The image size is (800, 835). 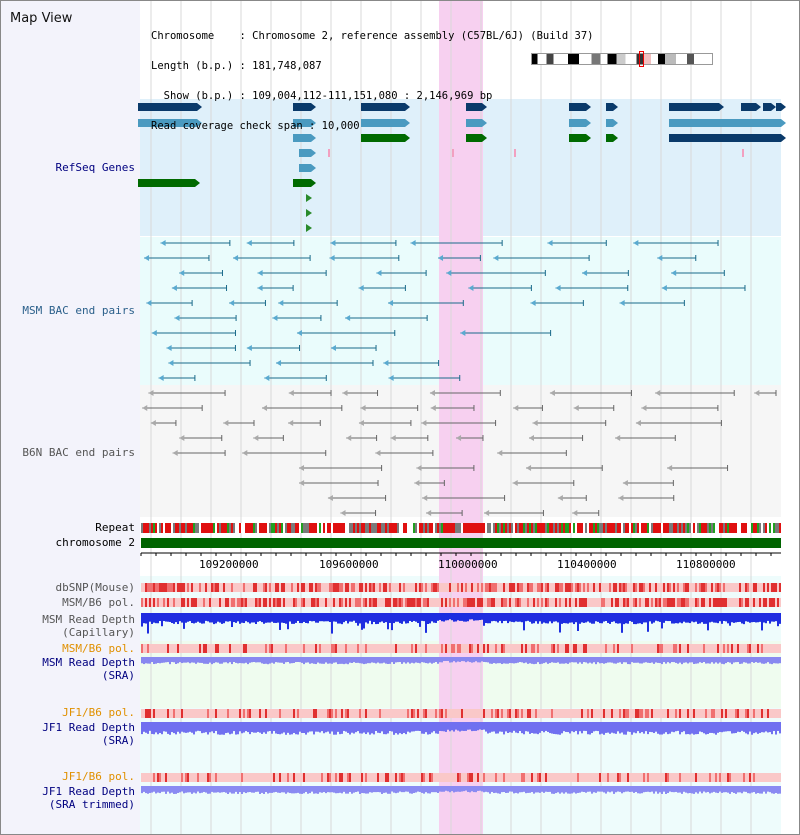 What do you see at coordinates (302, 107) in the screenshot?
I see `gene-exon` at bounding box center [302, 107].